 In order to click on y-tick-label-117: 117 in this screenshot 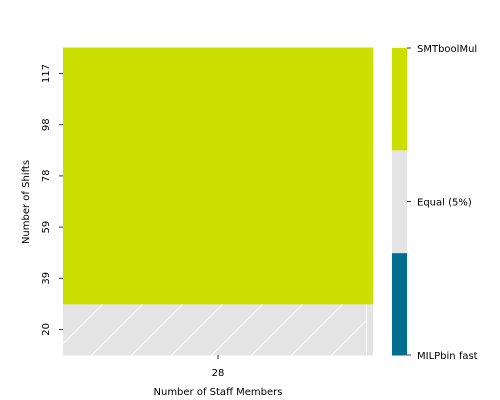, I will do `click(46, 73)`.